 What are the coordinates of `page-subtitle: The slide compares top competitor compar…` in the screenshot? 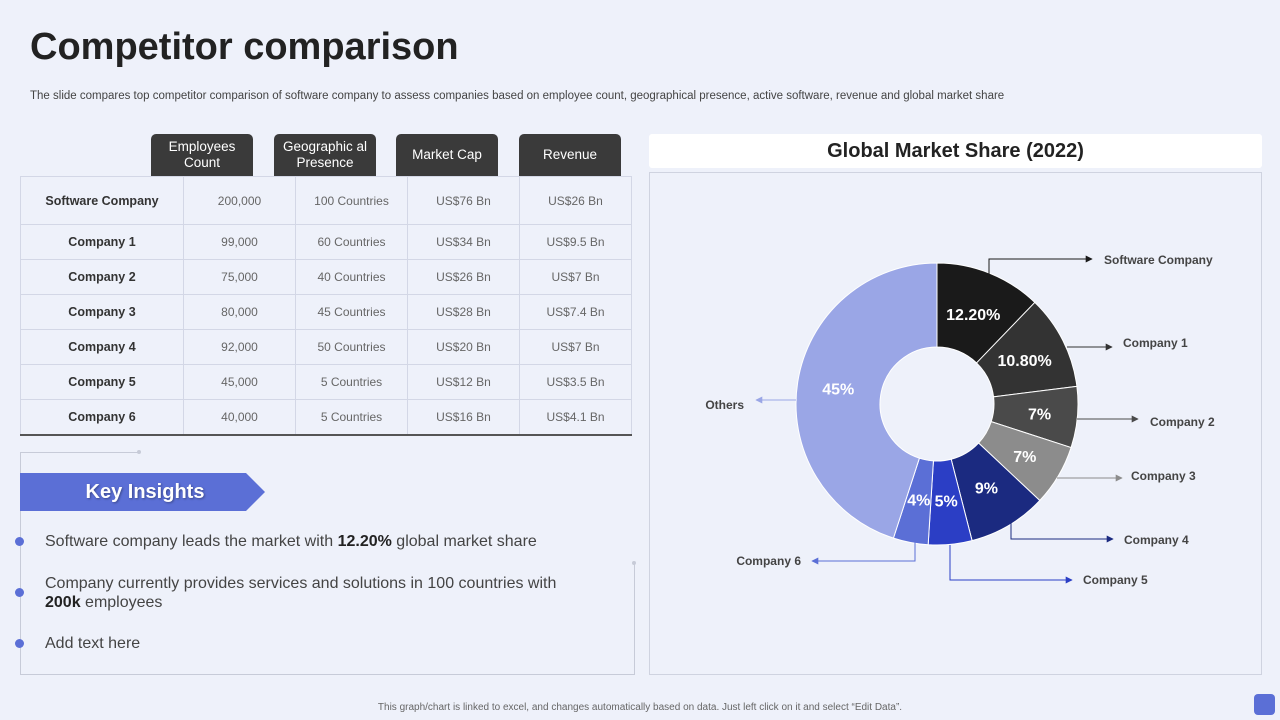 It's located at (517, 96).